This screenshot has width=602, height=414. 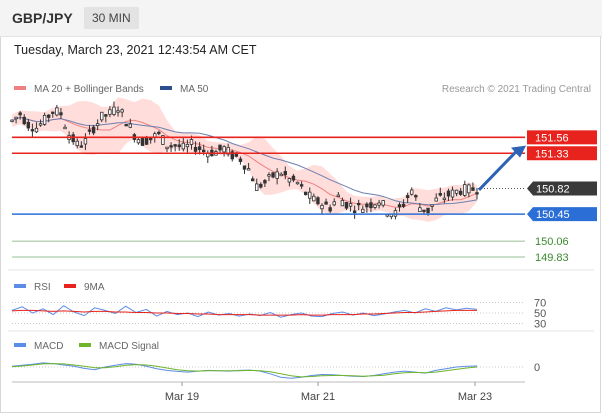 I want to click on indicator-tick-label: 30, so click(x=540, y=324).